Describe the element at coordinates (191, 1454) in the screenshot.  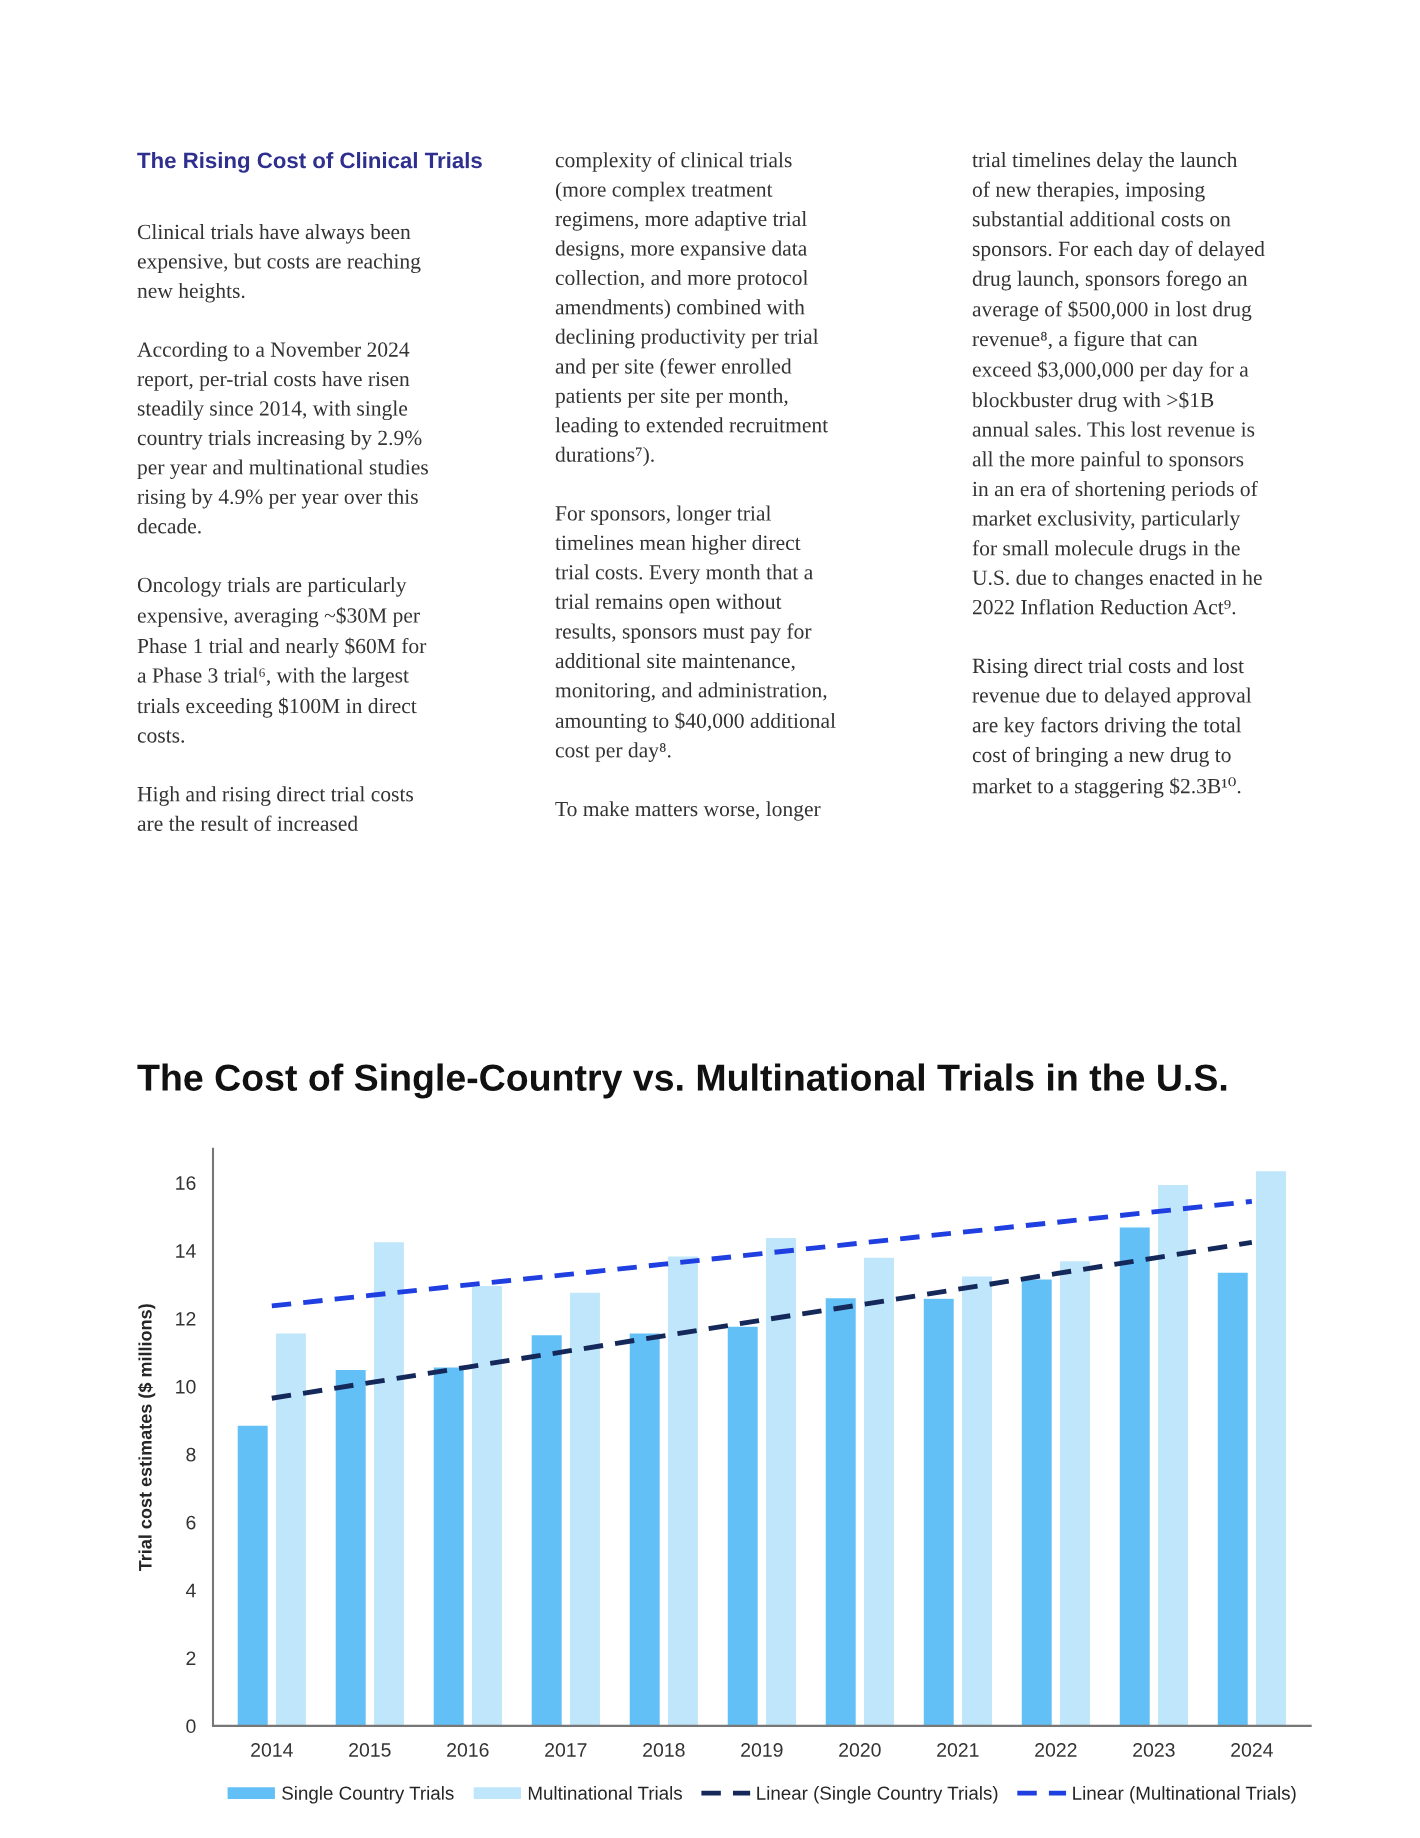
I see `y-tick-label: 8` at that location.